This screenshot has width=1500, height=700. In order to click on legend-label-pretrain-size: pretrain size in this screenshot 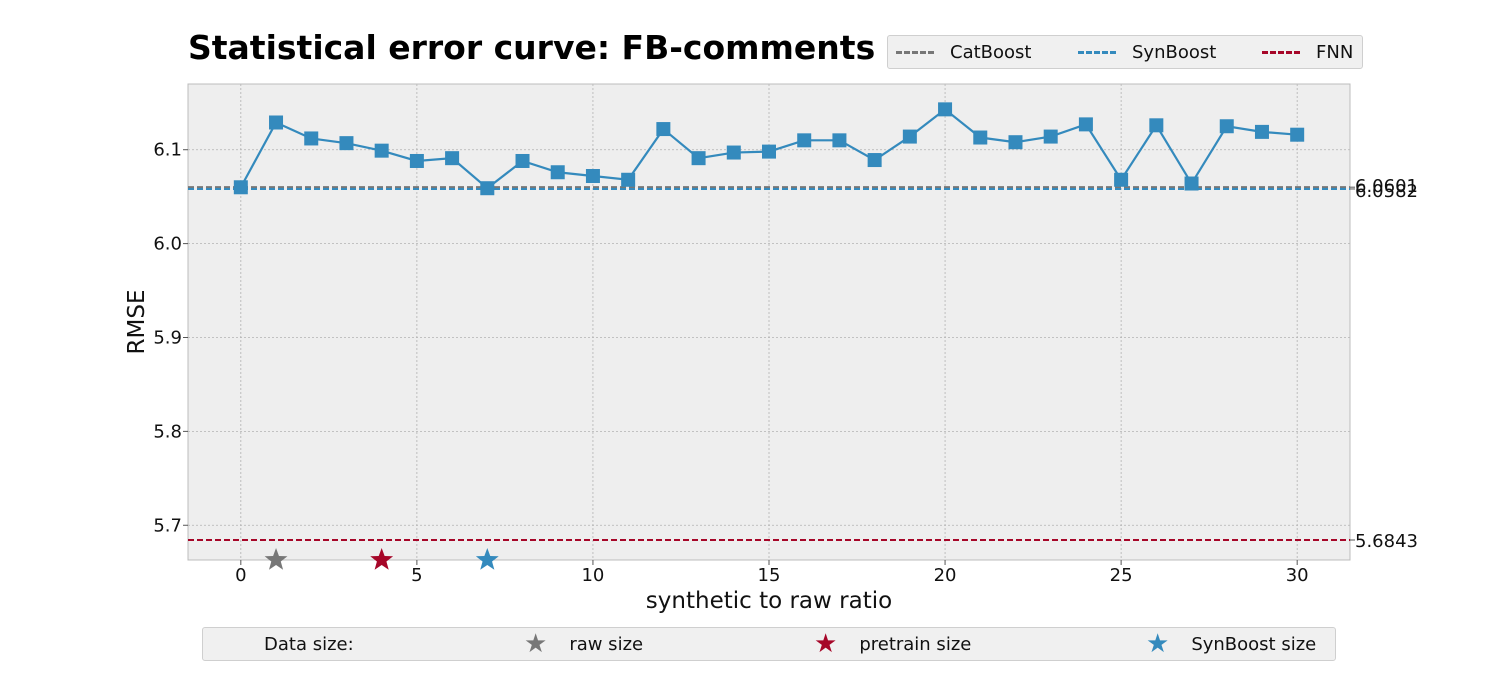, I will do `click(915, 644)`.